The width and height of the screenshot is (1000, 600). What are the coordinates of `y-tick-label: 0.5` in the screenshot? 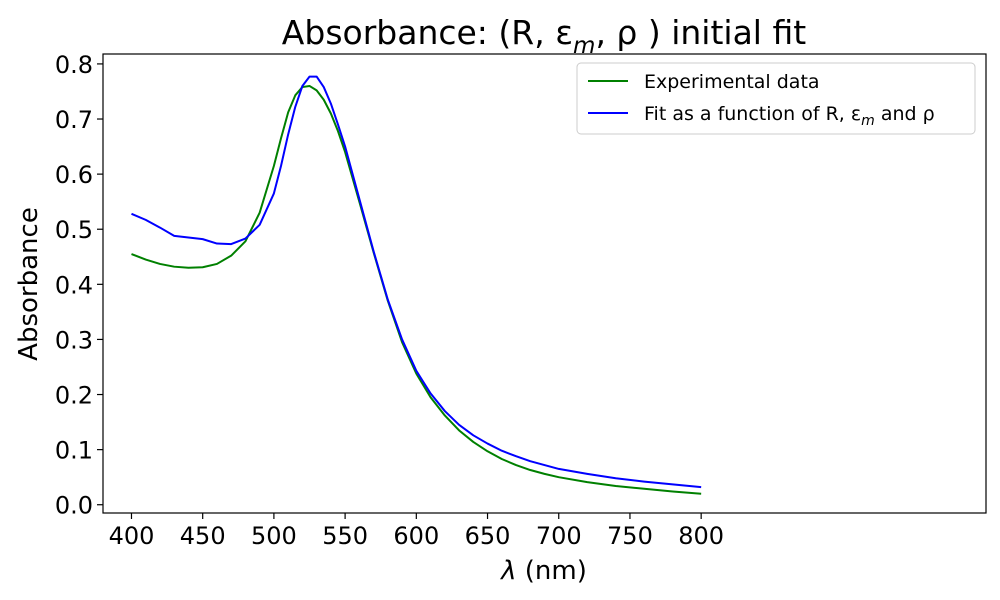 It's located at (74, 230).